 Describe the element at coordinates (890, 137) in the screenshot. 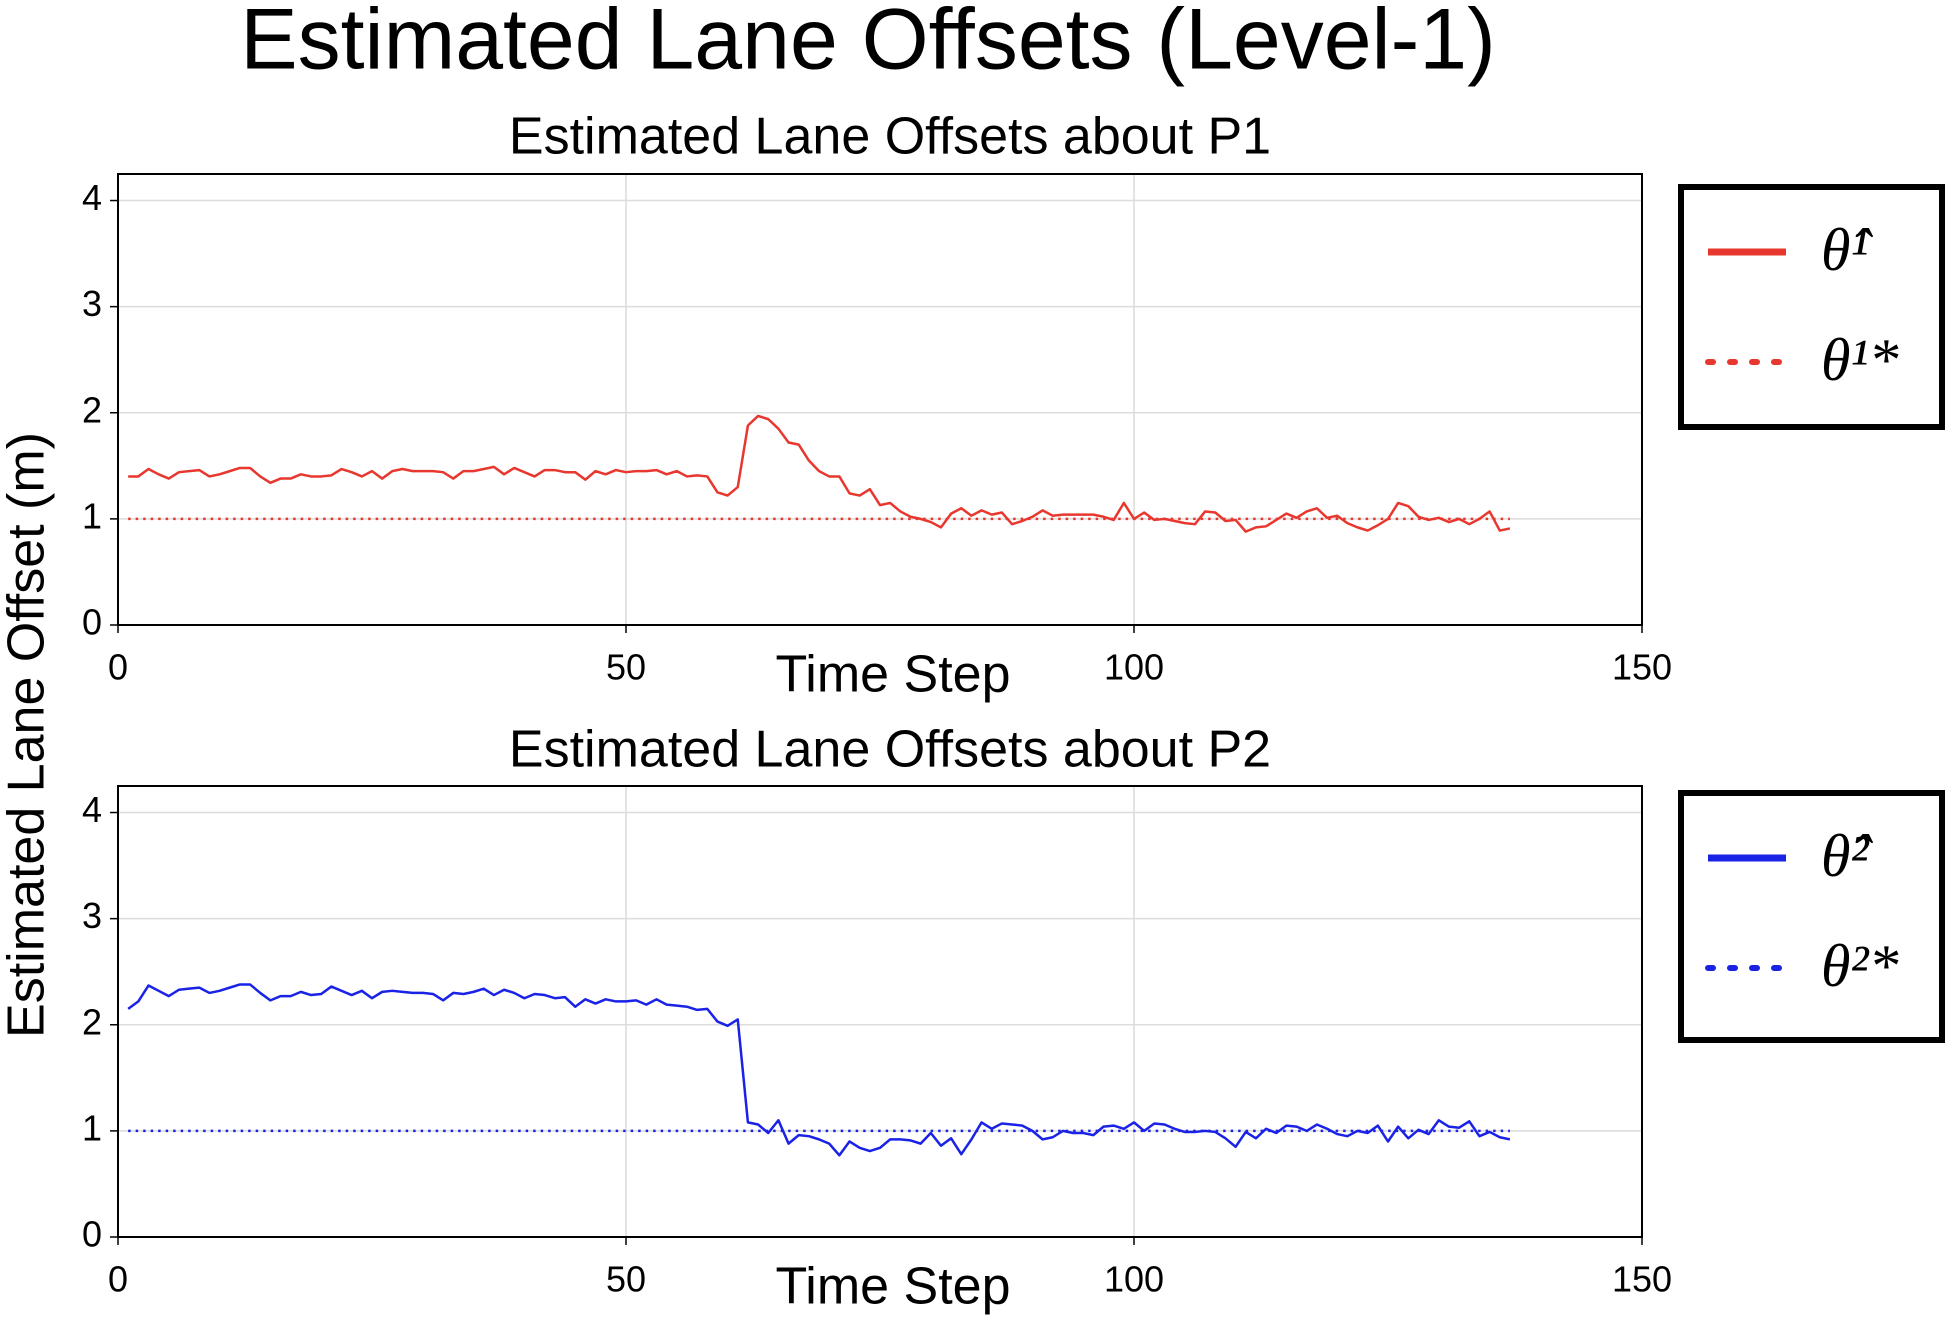

I see `subplot-title: Estimated Lane Offsets about P1` at that location.